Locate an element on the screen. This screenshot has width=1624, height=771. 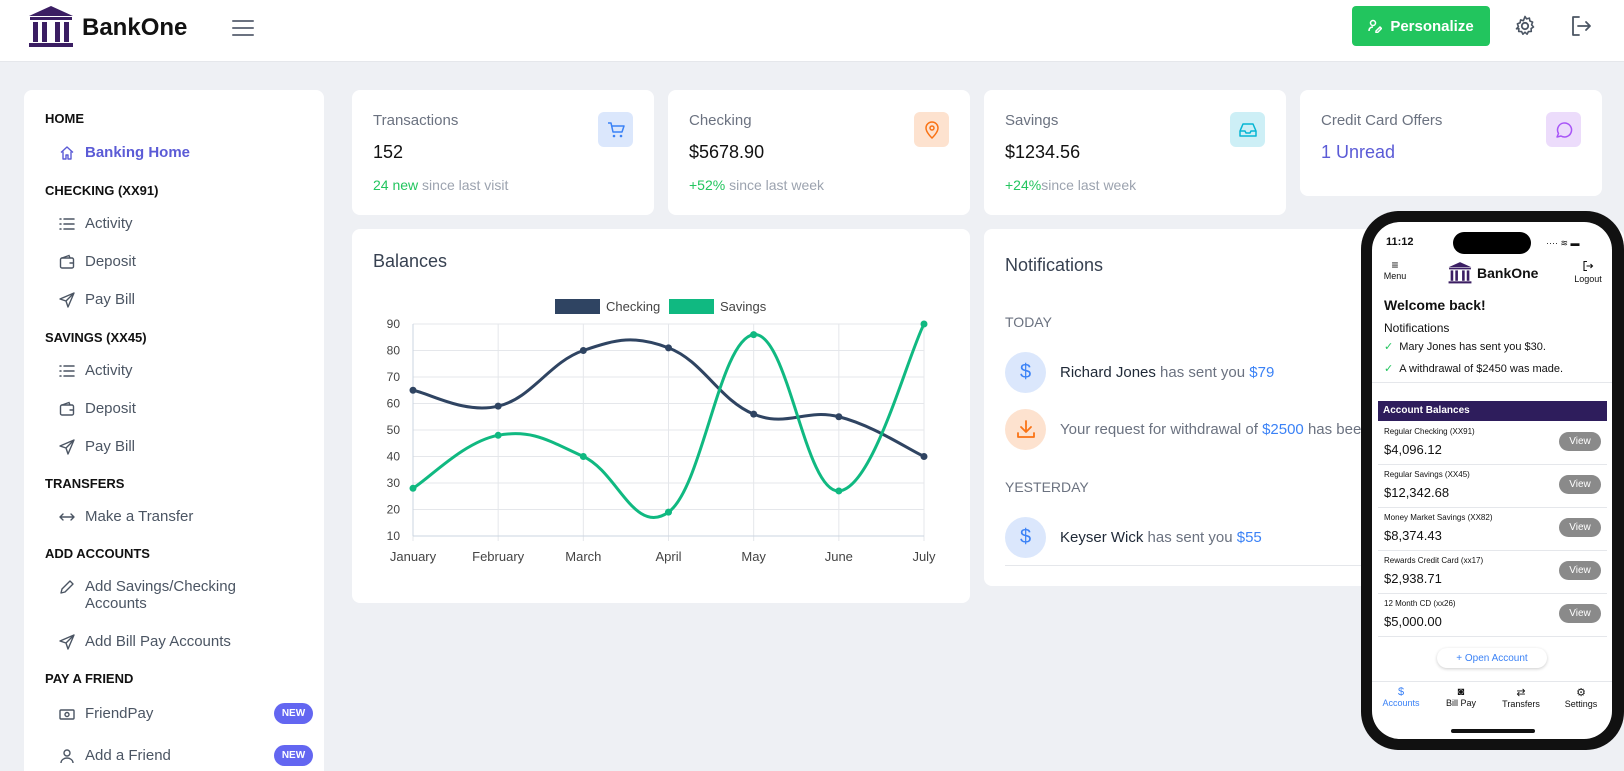
account-balances-header: Account Balances is located at coordinates (1492, 411).